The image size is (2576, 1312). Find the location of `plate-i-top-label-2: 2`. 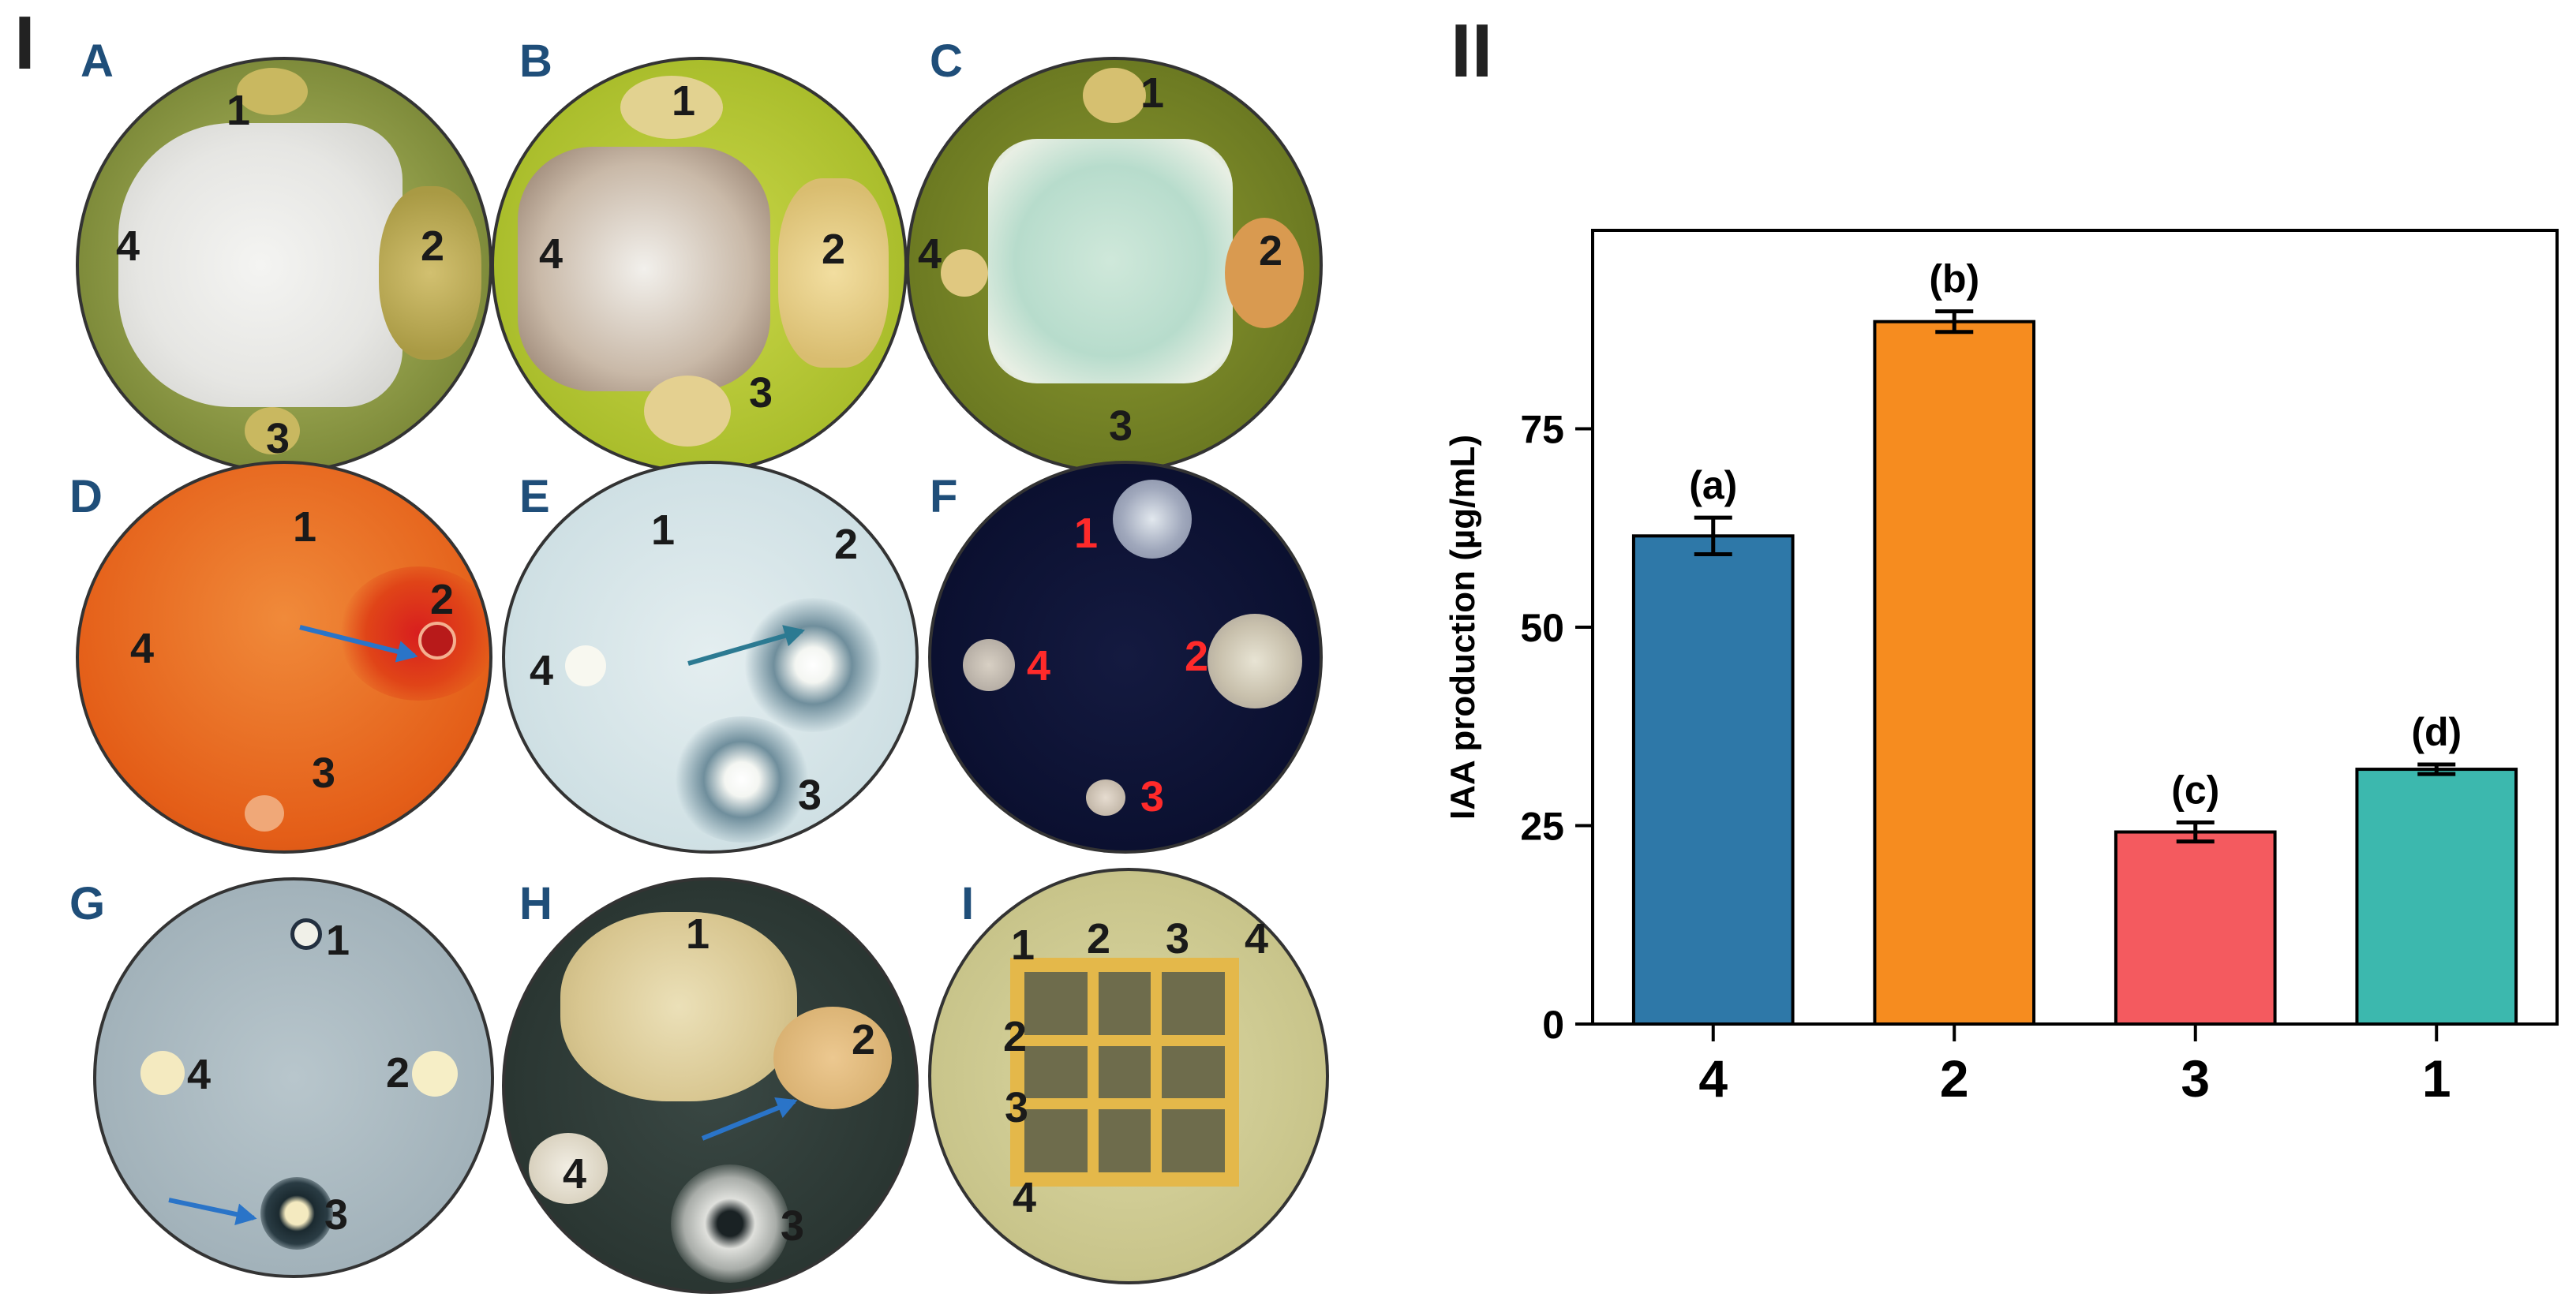

plate-i-top-label-2: 2 is located at coordinates (1098, 939).